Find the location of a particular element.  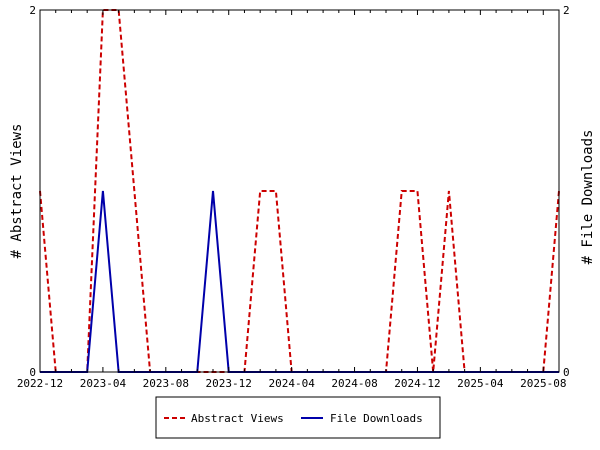

legend: Abstract Views File Downloads is located at coordinates (298, 417).